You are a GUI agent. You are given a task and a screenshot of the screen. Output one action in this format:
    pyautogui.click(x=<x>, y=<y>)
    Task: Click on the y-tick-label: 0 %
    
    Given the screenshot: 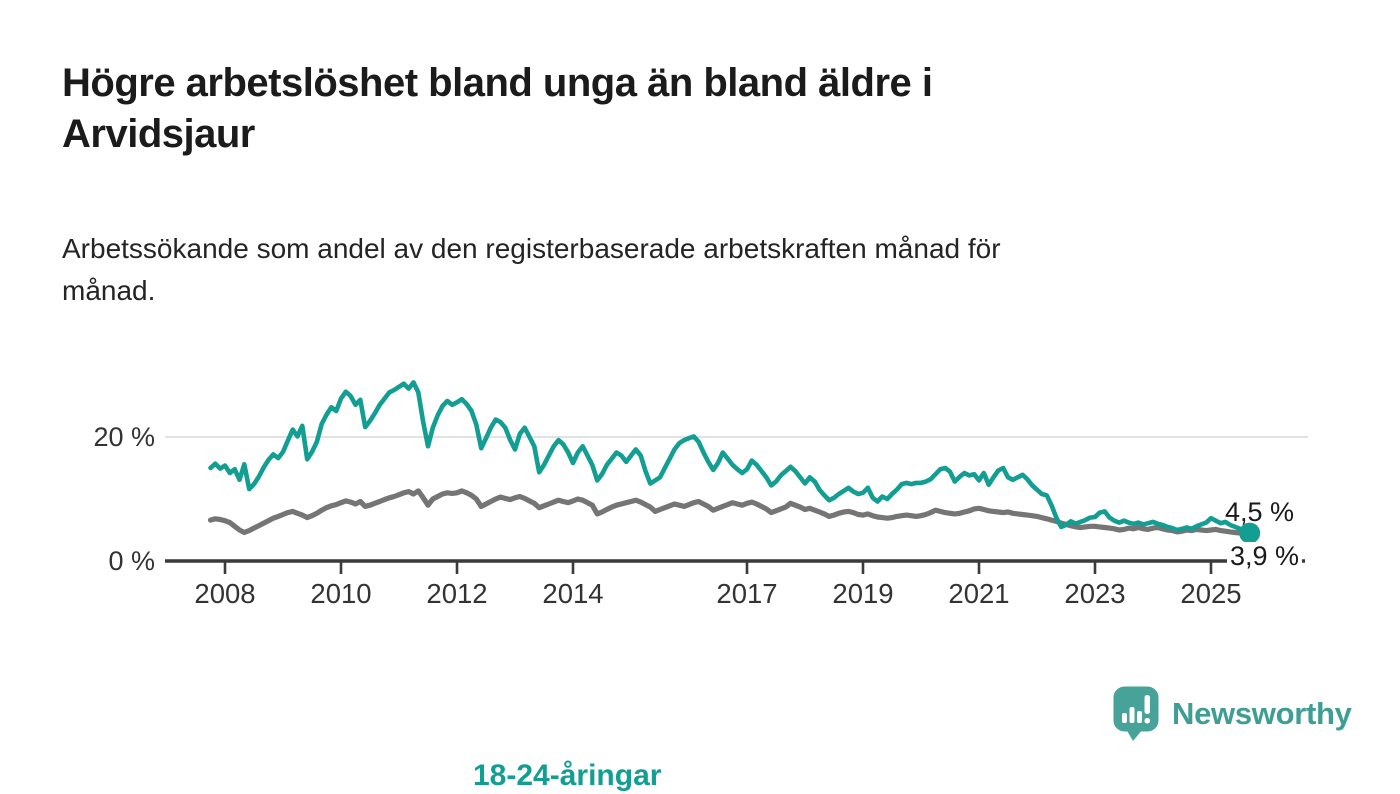 What is the action you would take?
    pyautogui.click(x=131, y=561)
    